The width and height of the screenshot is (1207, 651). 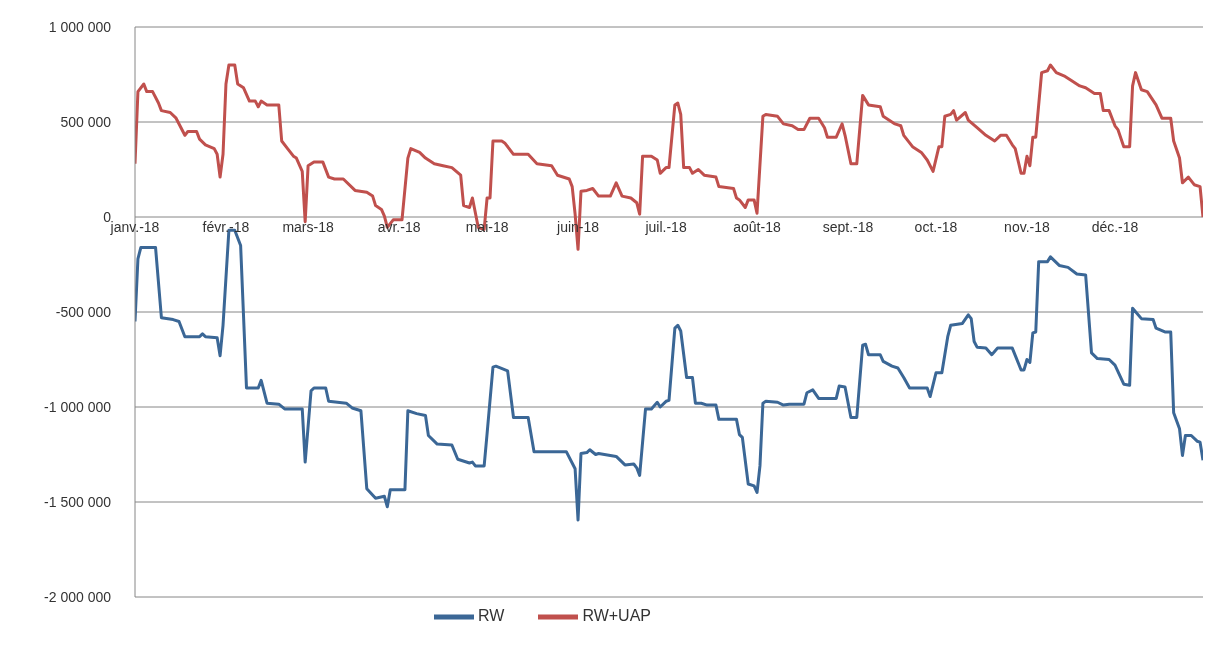 What do you see at coordinates (86, 121) in the screenshot?
I see `y-tick-label: 500 000` at bounding box center [86, 121].